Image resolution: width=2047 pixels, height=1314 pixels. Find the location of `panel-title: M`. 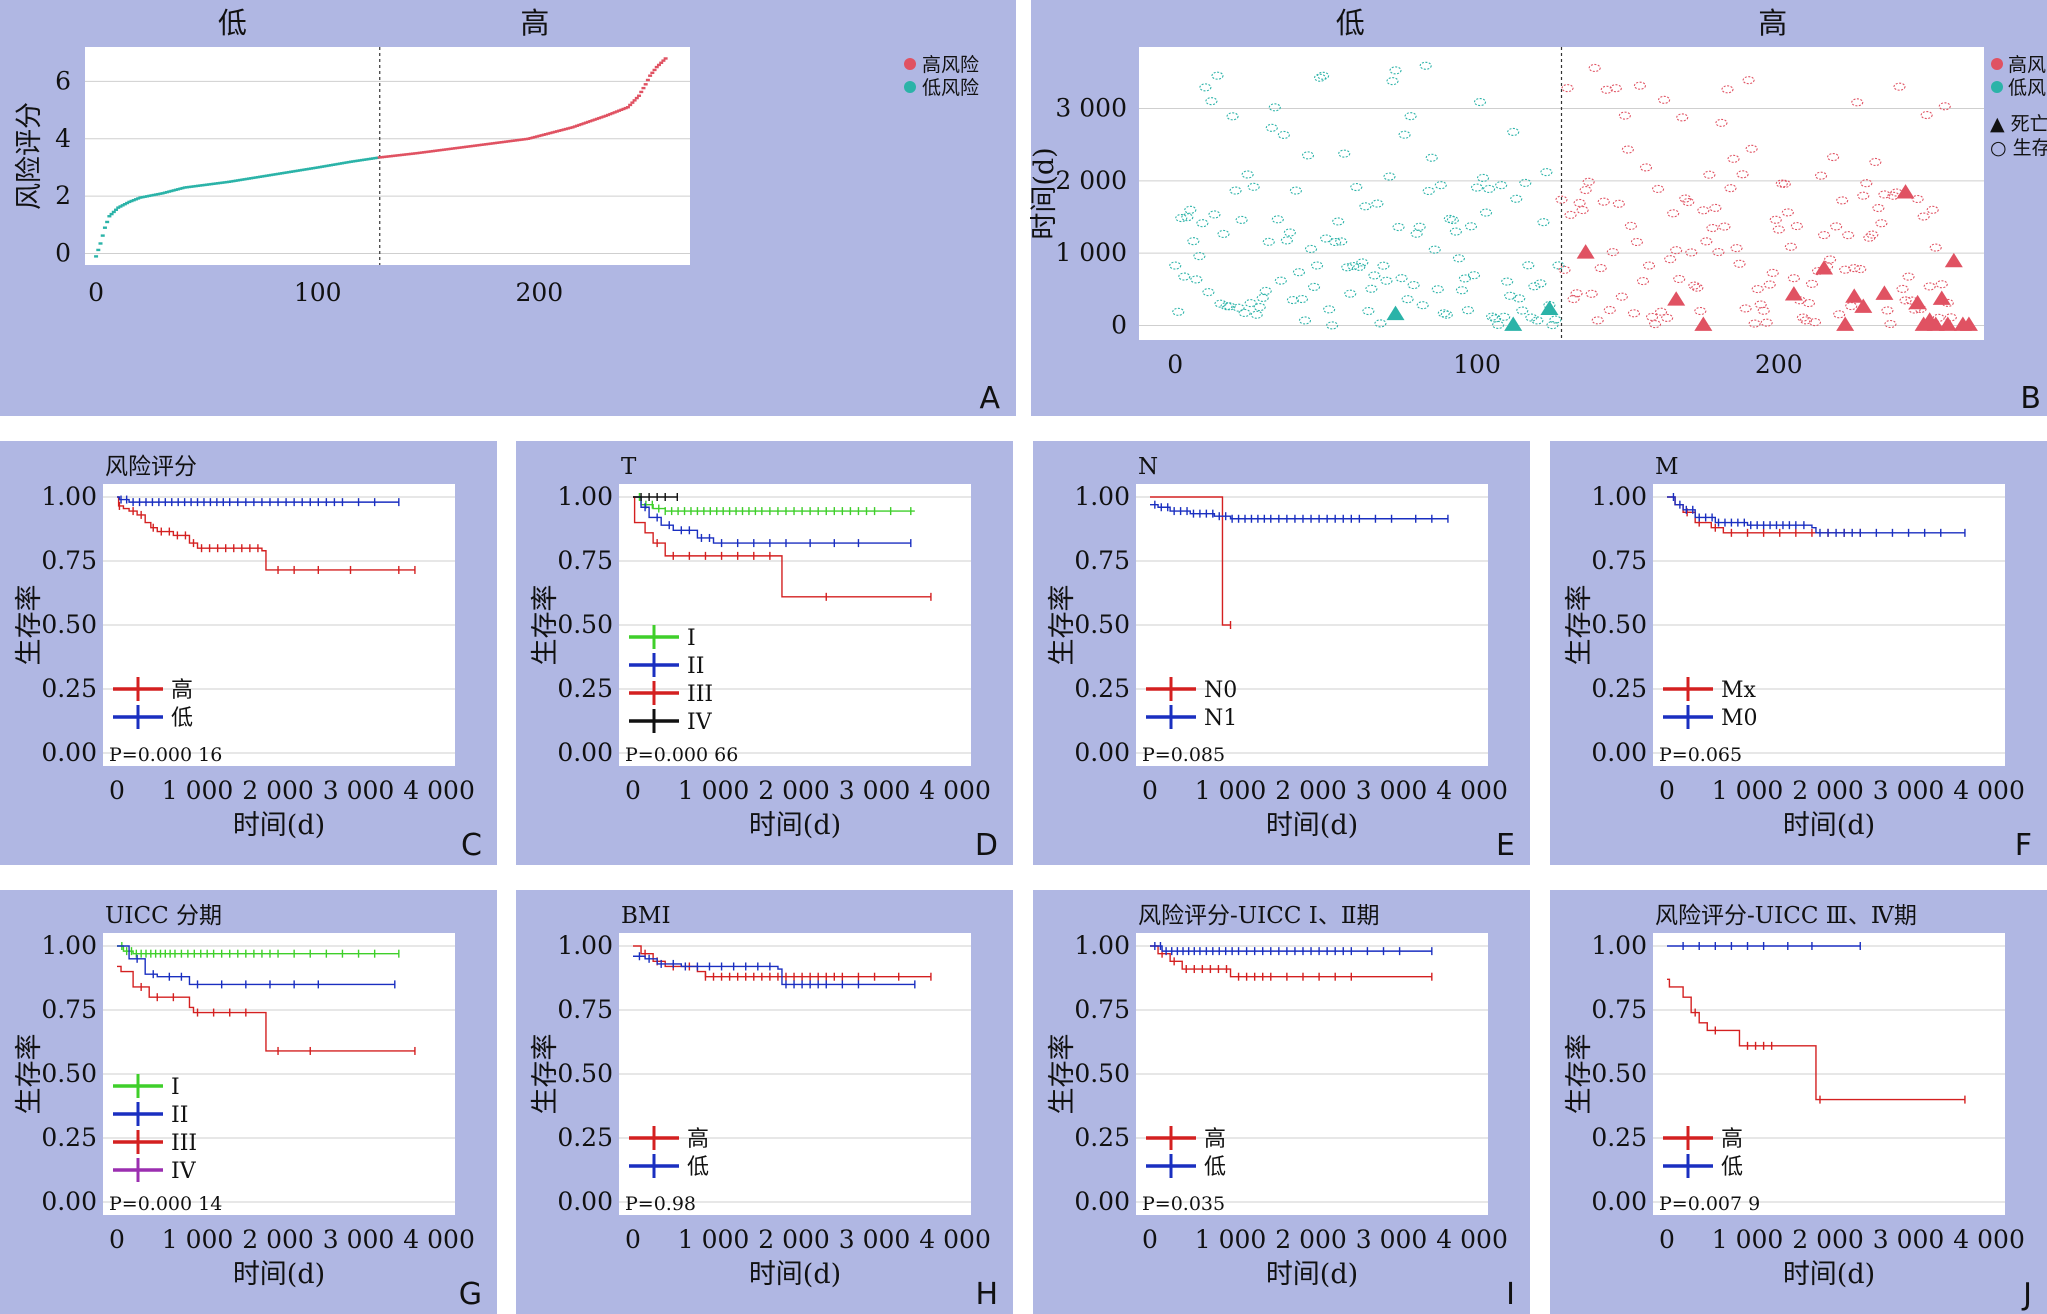

panel-title: M is located at coordinates (1667, 467).